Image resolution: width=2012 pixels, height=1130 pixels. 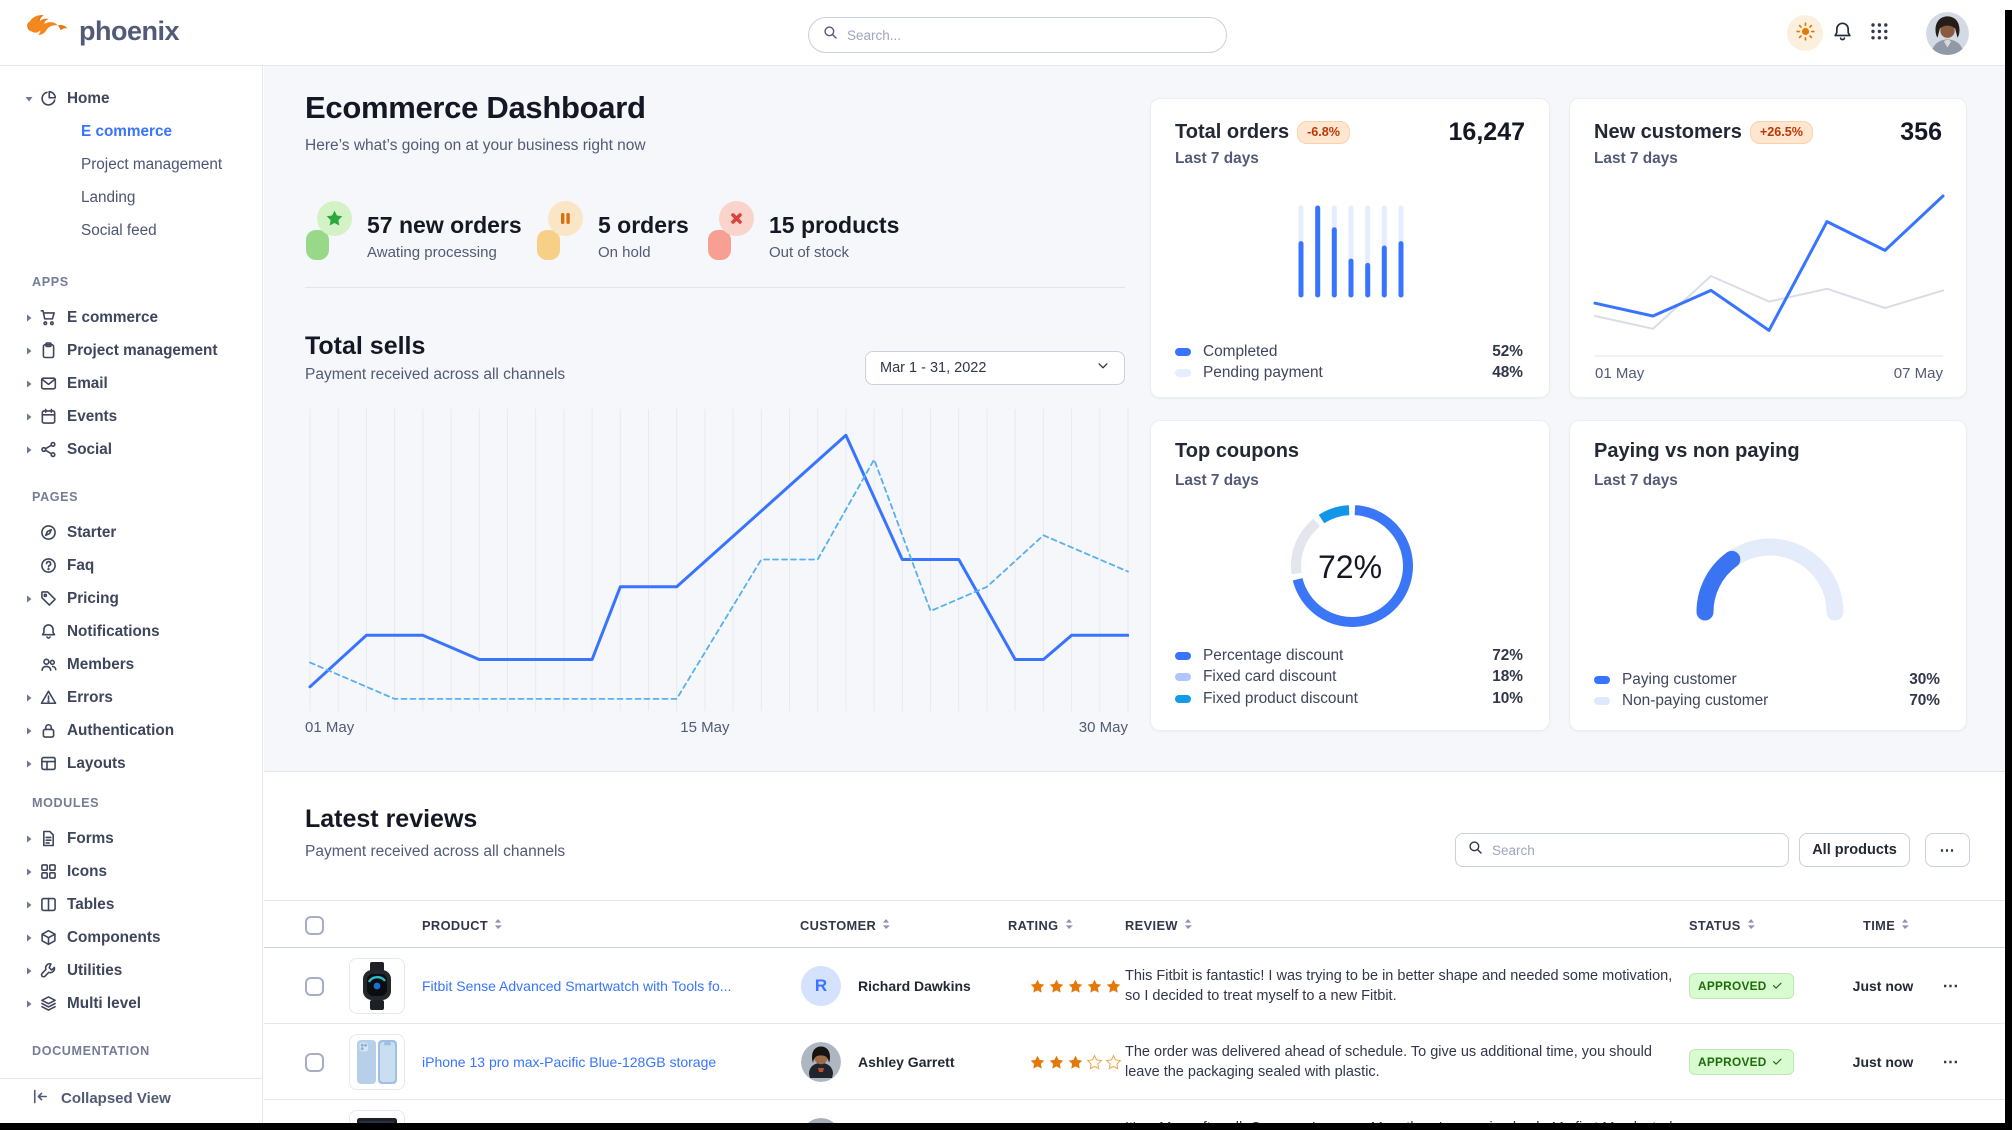 I want to click on customer-photo-avatar, so click(x=821, y=1062).